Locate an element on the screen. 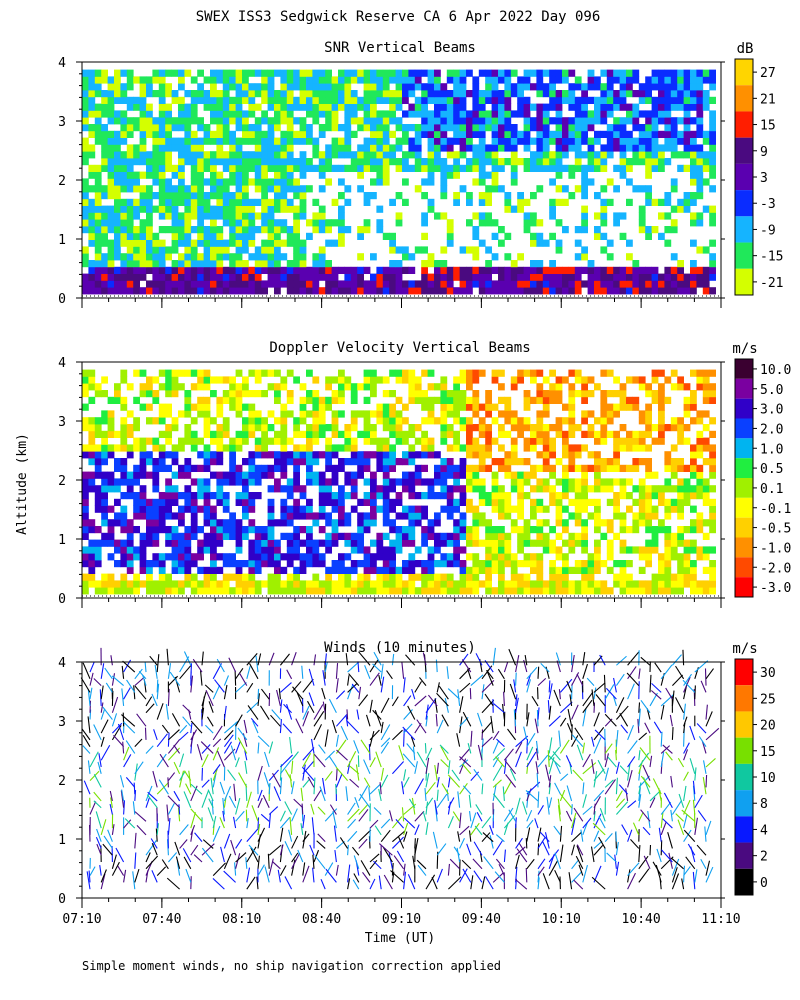 This screenshot has height=1000, width=800. colorbar-swatch is located at coordinates (744, 408).